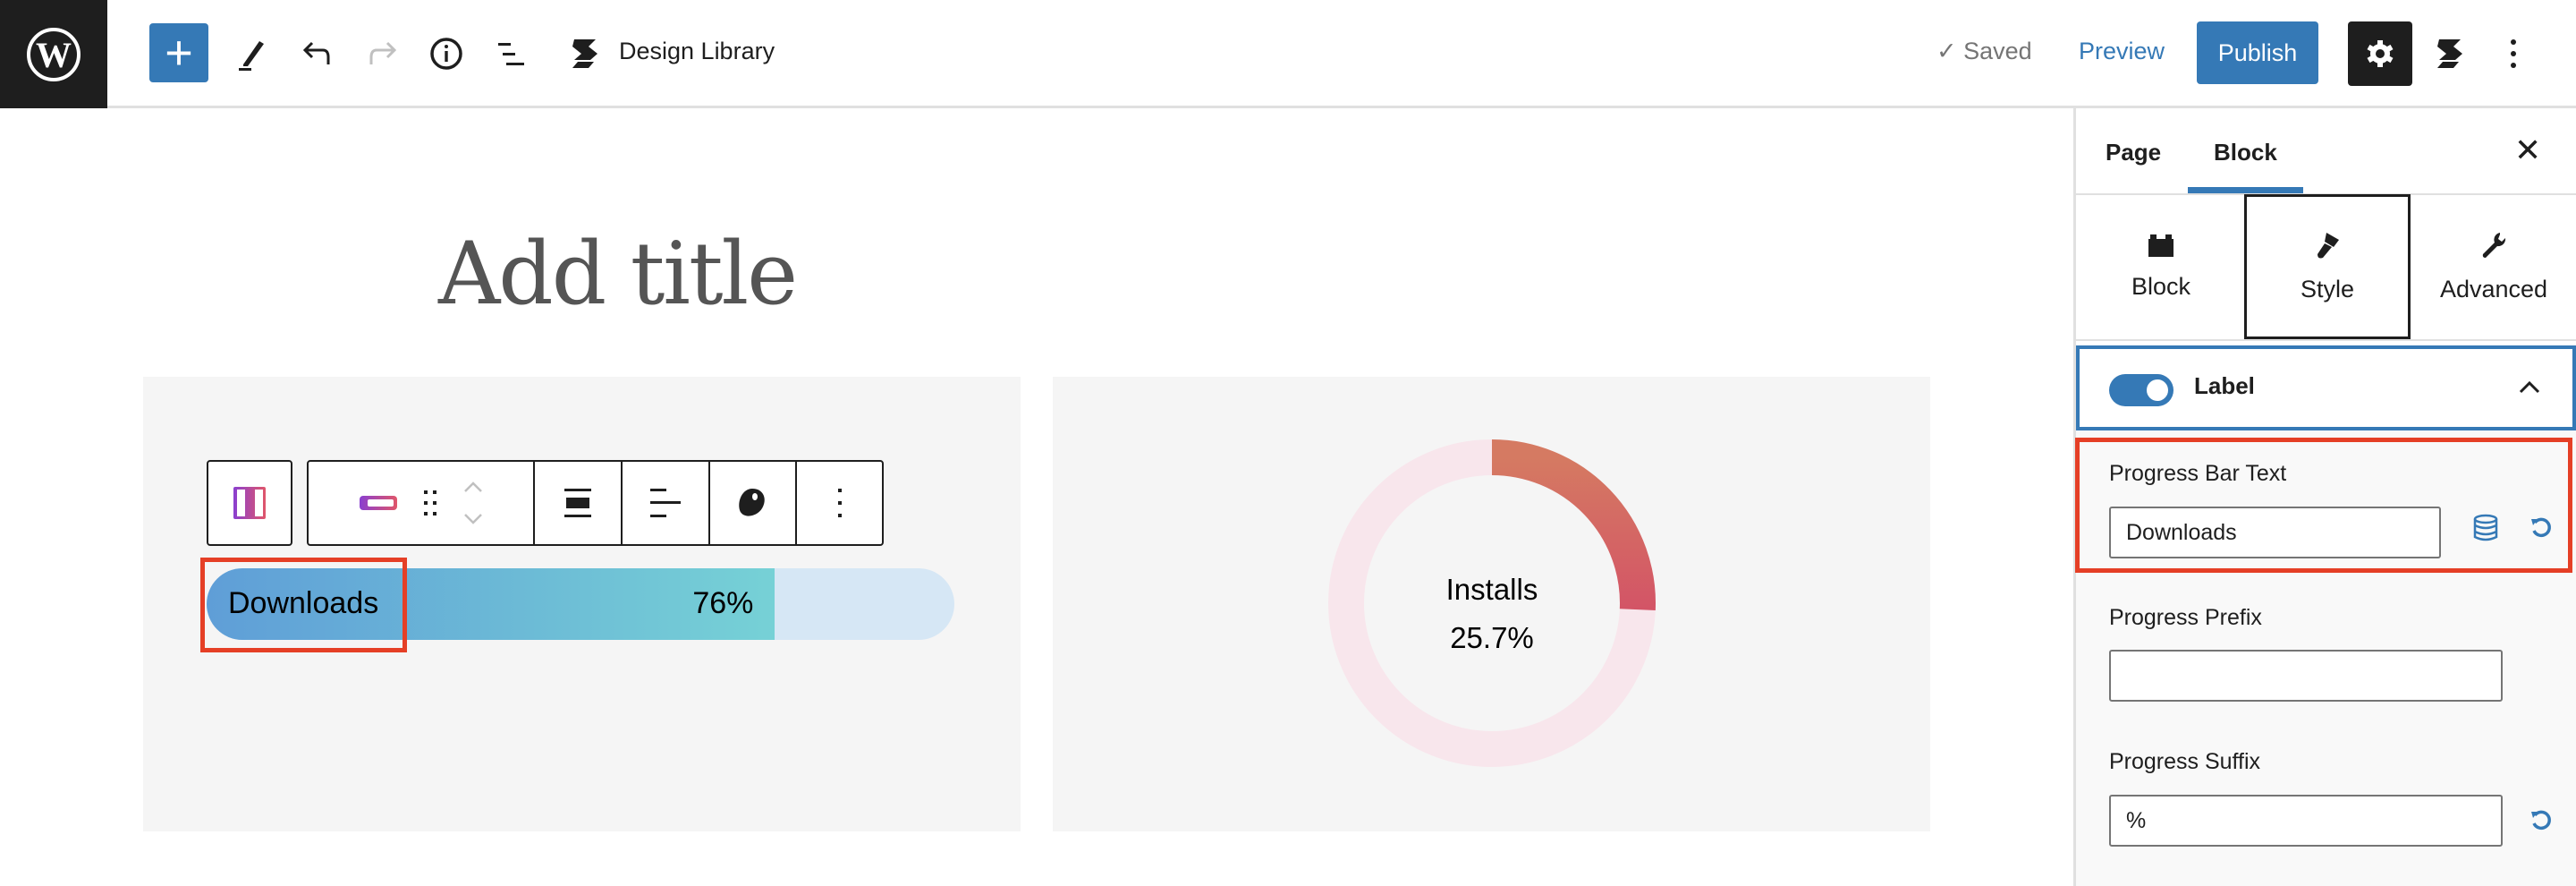  I want to click on progress-suffix-label: Progress Suffix, so click(2185, 761).